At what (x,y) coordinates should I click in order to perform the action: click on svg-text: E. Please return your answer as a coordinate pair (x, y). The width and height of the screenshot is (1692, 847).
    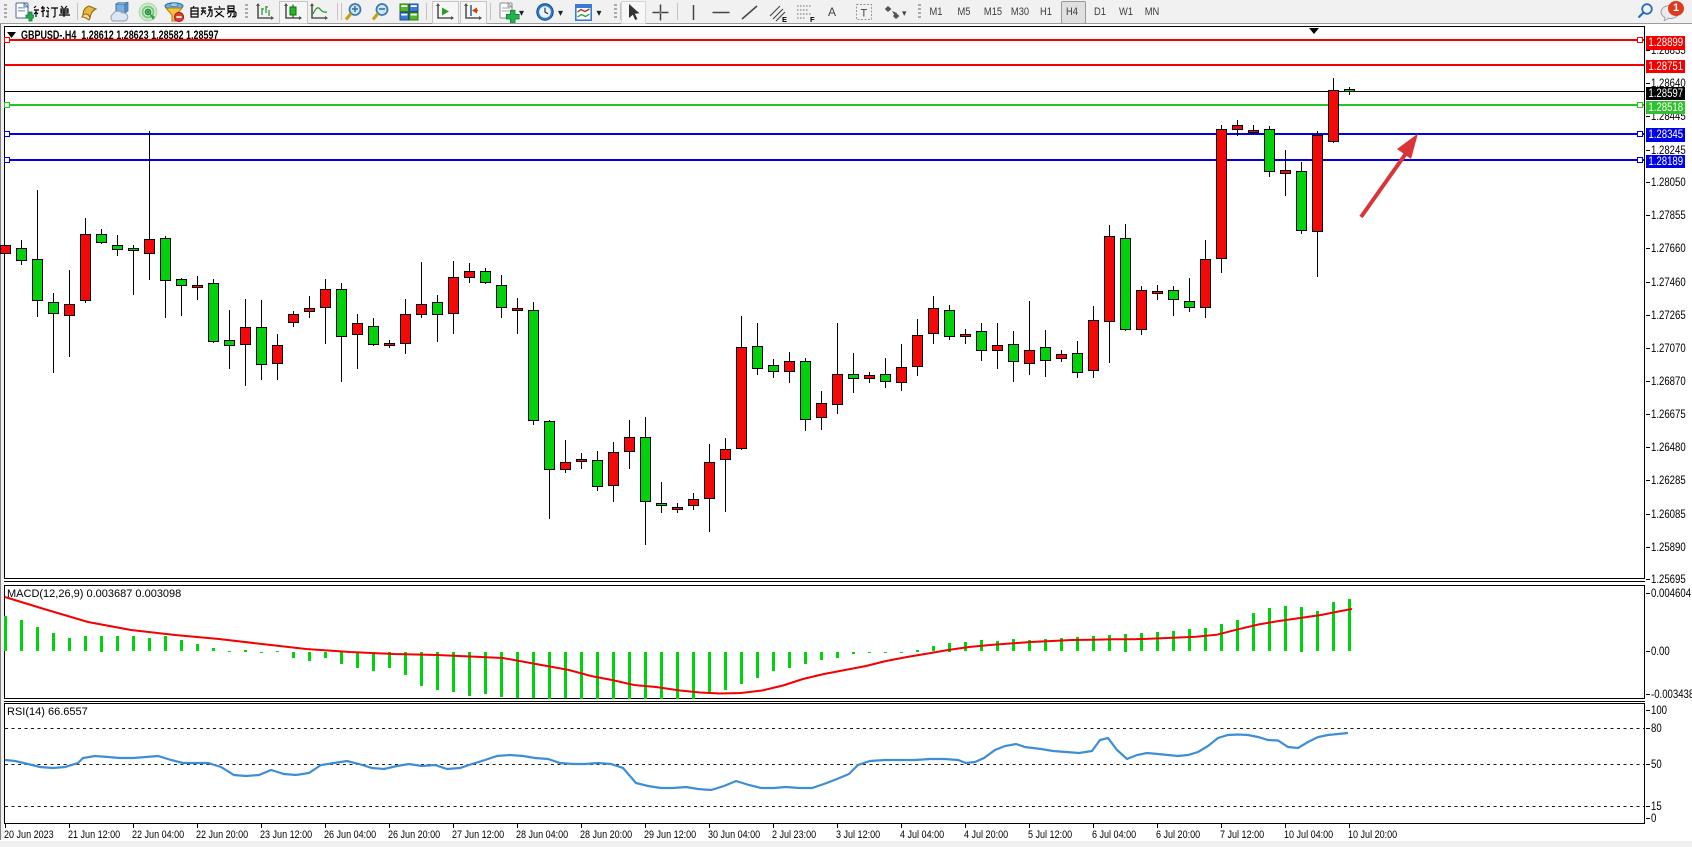
    Looking at the image, I should click on (784, 19).